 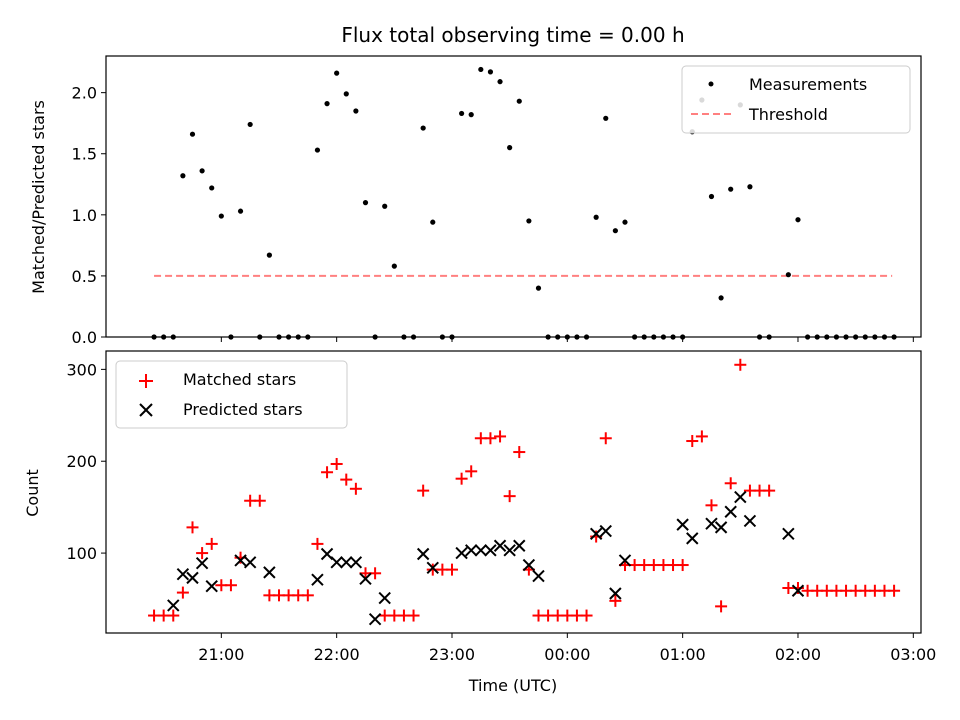 I want to click on legend-matched-label: Matched stars, so click(x=239, y=379).